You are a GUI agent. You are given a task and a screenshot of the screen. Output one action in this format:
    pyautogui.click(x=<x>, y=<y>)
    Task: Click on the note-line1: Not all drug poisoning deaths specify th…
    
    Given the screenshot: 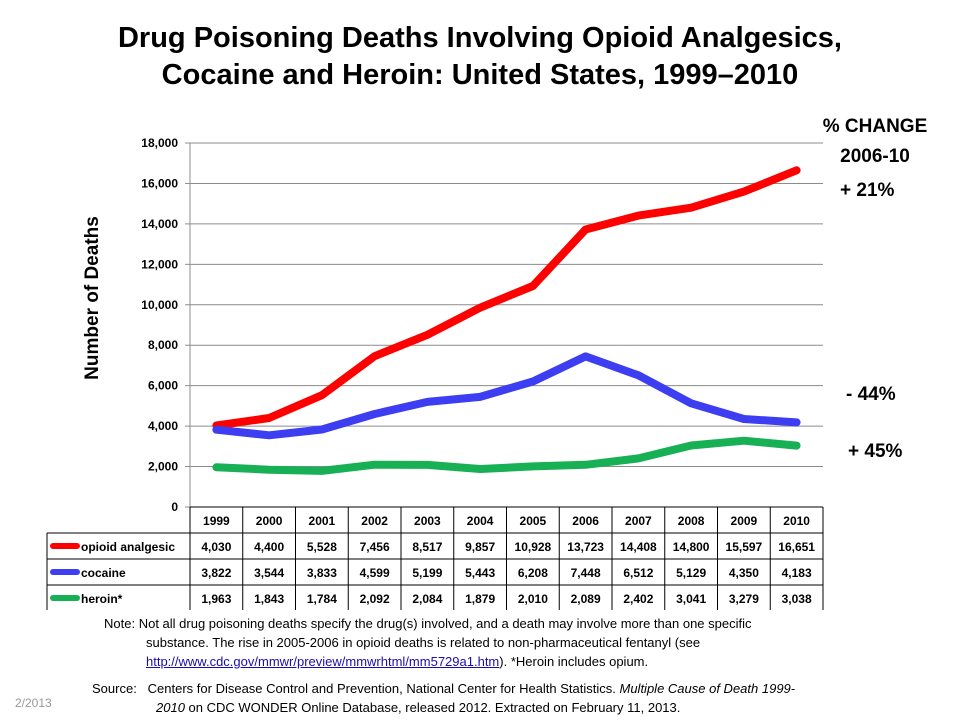 What is the action you would take?
    pyautogui.click(x=445, y=623)
    